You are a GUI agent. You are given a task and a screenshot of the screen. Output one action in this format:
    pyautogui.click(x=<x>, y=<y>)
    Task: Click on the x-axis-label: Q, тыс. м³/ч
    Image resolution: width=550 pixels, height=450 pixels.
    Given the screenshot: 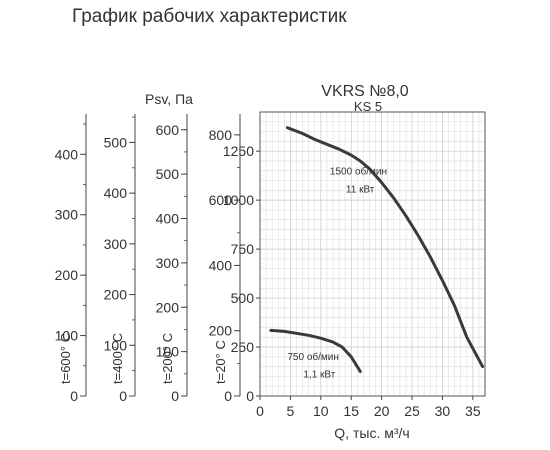 What is the action you would take?
    pyautogui.click(x=371, y=433)
    